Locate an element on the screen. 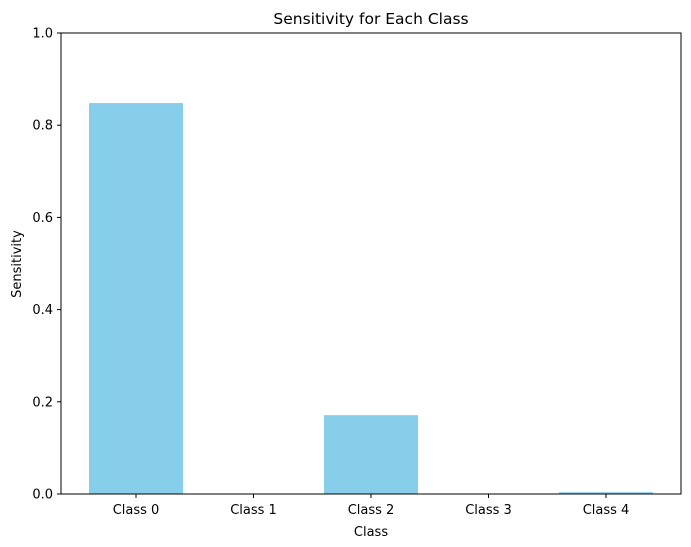 This screenshot has height=547, width=691. y-tick-label: 0.6 is located at coordinates (42, 218).